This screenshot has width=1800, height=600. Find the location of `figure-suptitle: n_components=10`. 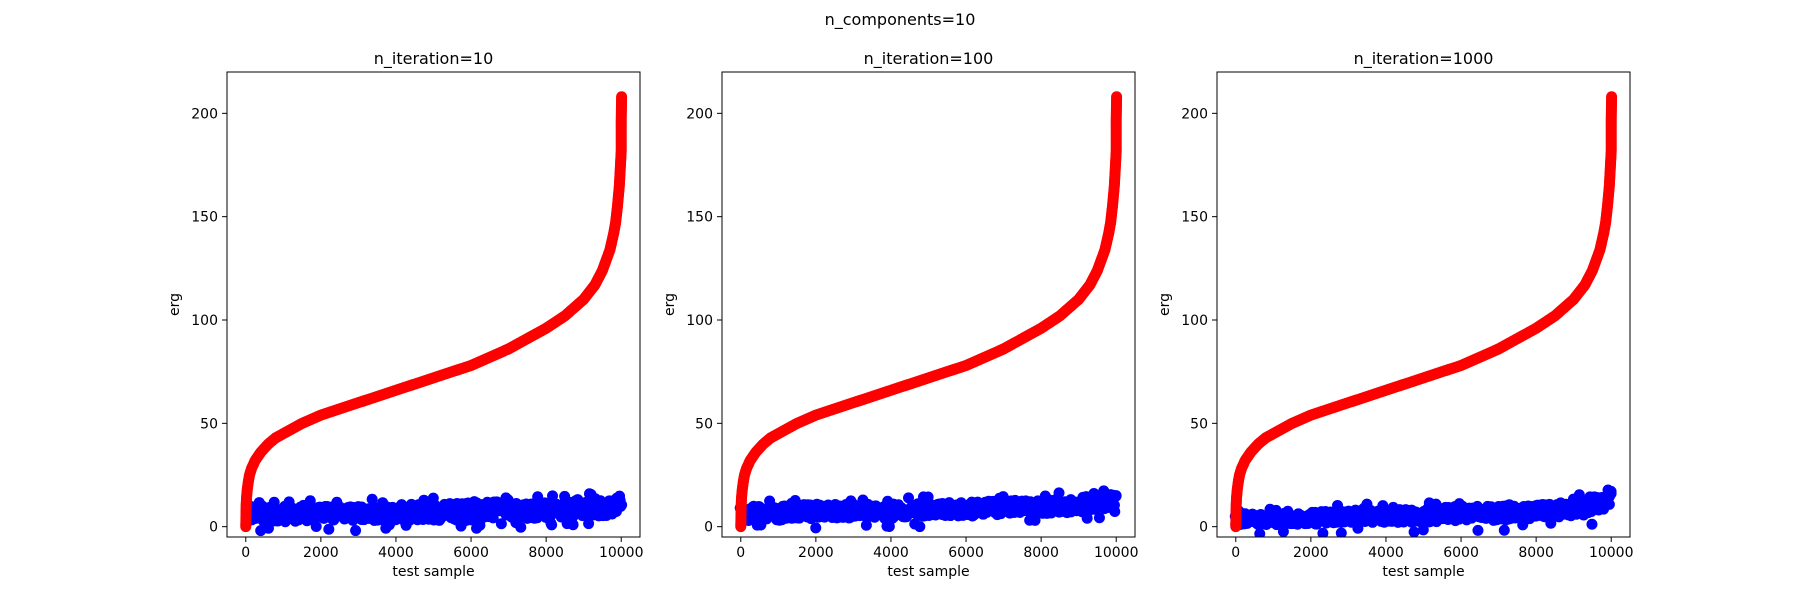

figure-suptitle: n_components=10 is located at coordinates (900, 19).